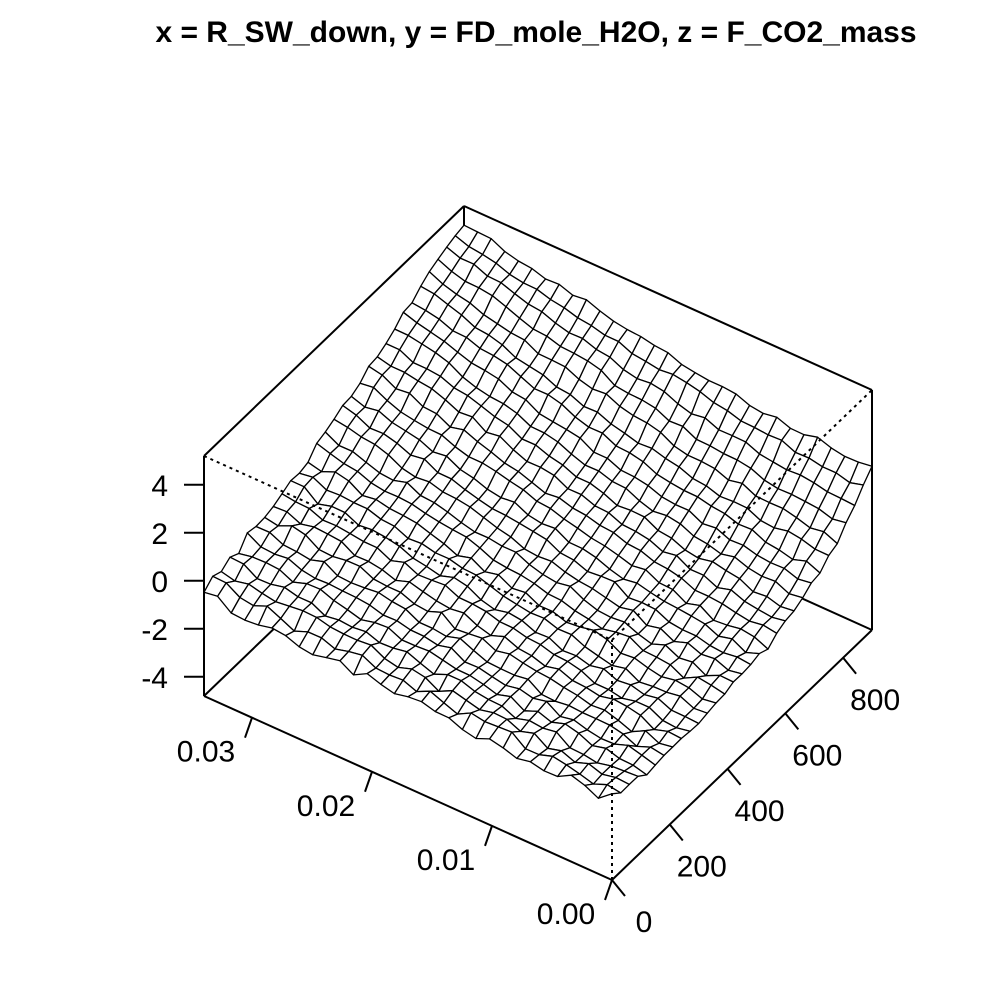 Image resolution: width=1000 pixels, height=1000 pixels. Describe the element at coordinates (742, 755) in the screenshot. I see `box-edge-front-bottom-right` at that location.